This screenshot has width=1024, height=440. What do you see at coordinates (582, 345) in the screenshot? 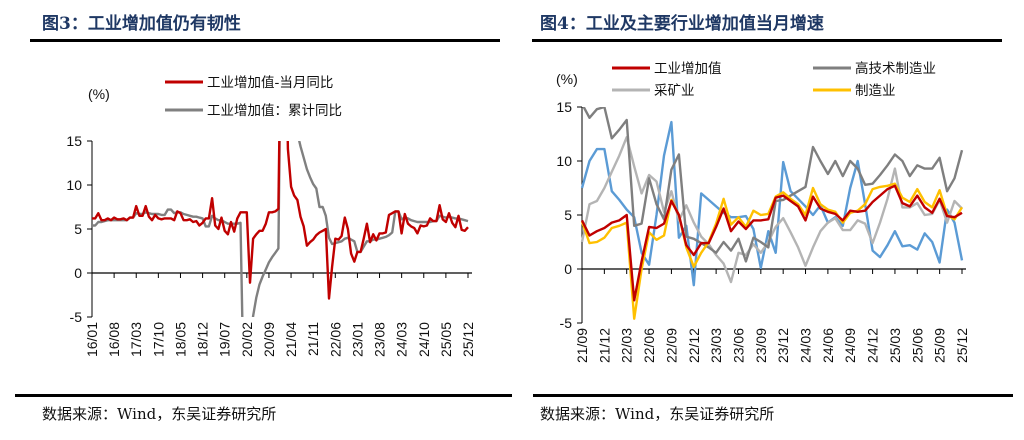
I see `x-tick-label: 21/09` at bounding box center [582, 345].